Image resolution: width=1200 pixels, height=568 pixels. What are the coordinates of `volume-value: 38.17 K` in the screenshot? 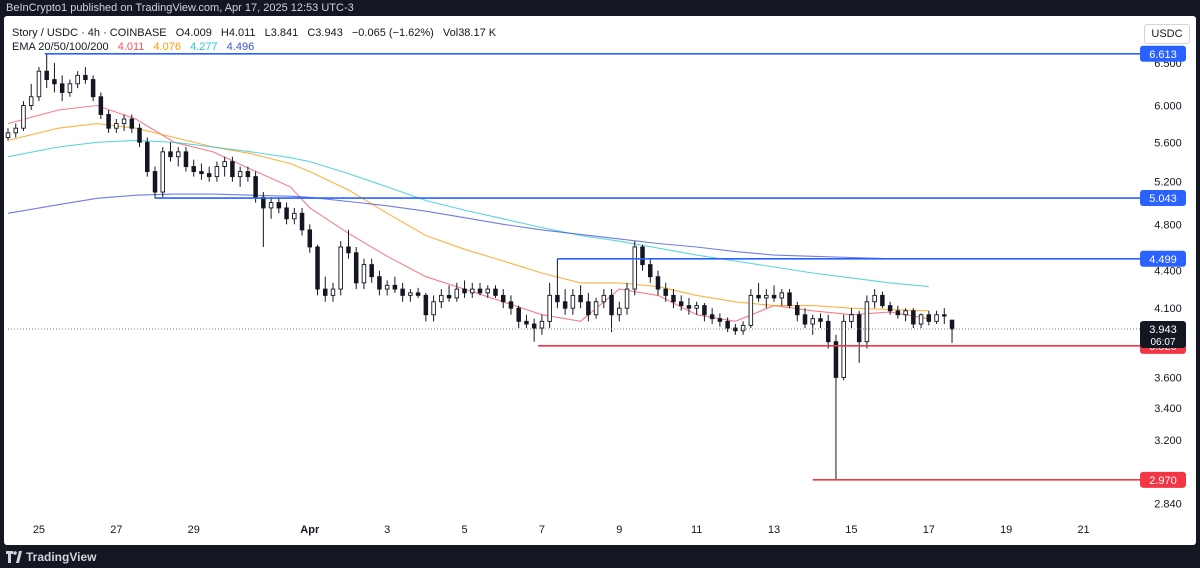 It's located at (477, 33).